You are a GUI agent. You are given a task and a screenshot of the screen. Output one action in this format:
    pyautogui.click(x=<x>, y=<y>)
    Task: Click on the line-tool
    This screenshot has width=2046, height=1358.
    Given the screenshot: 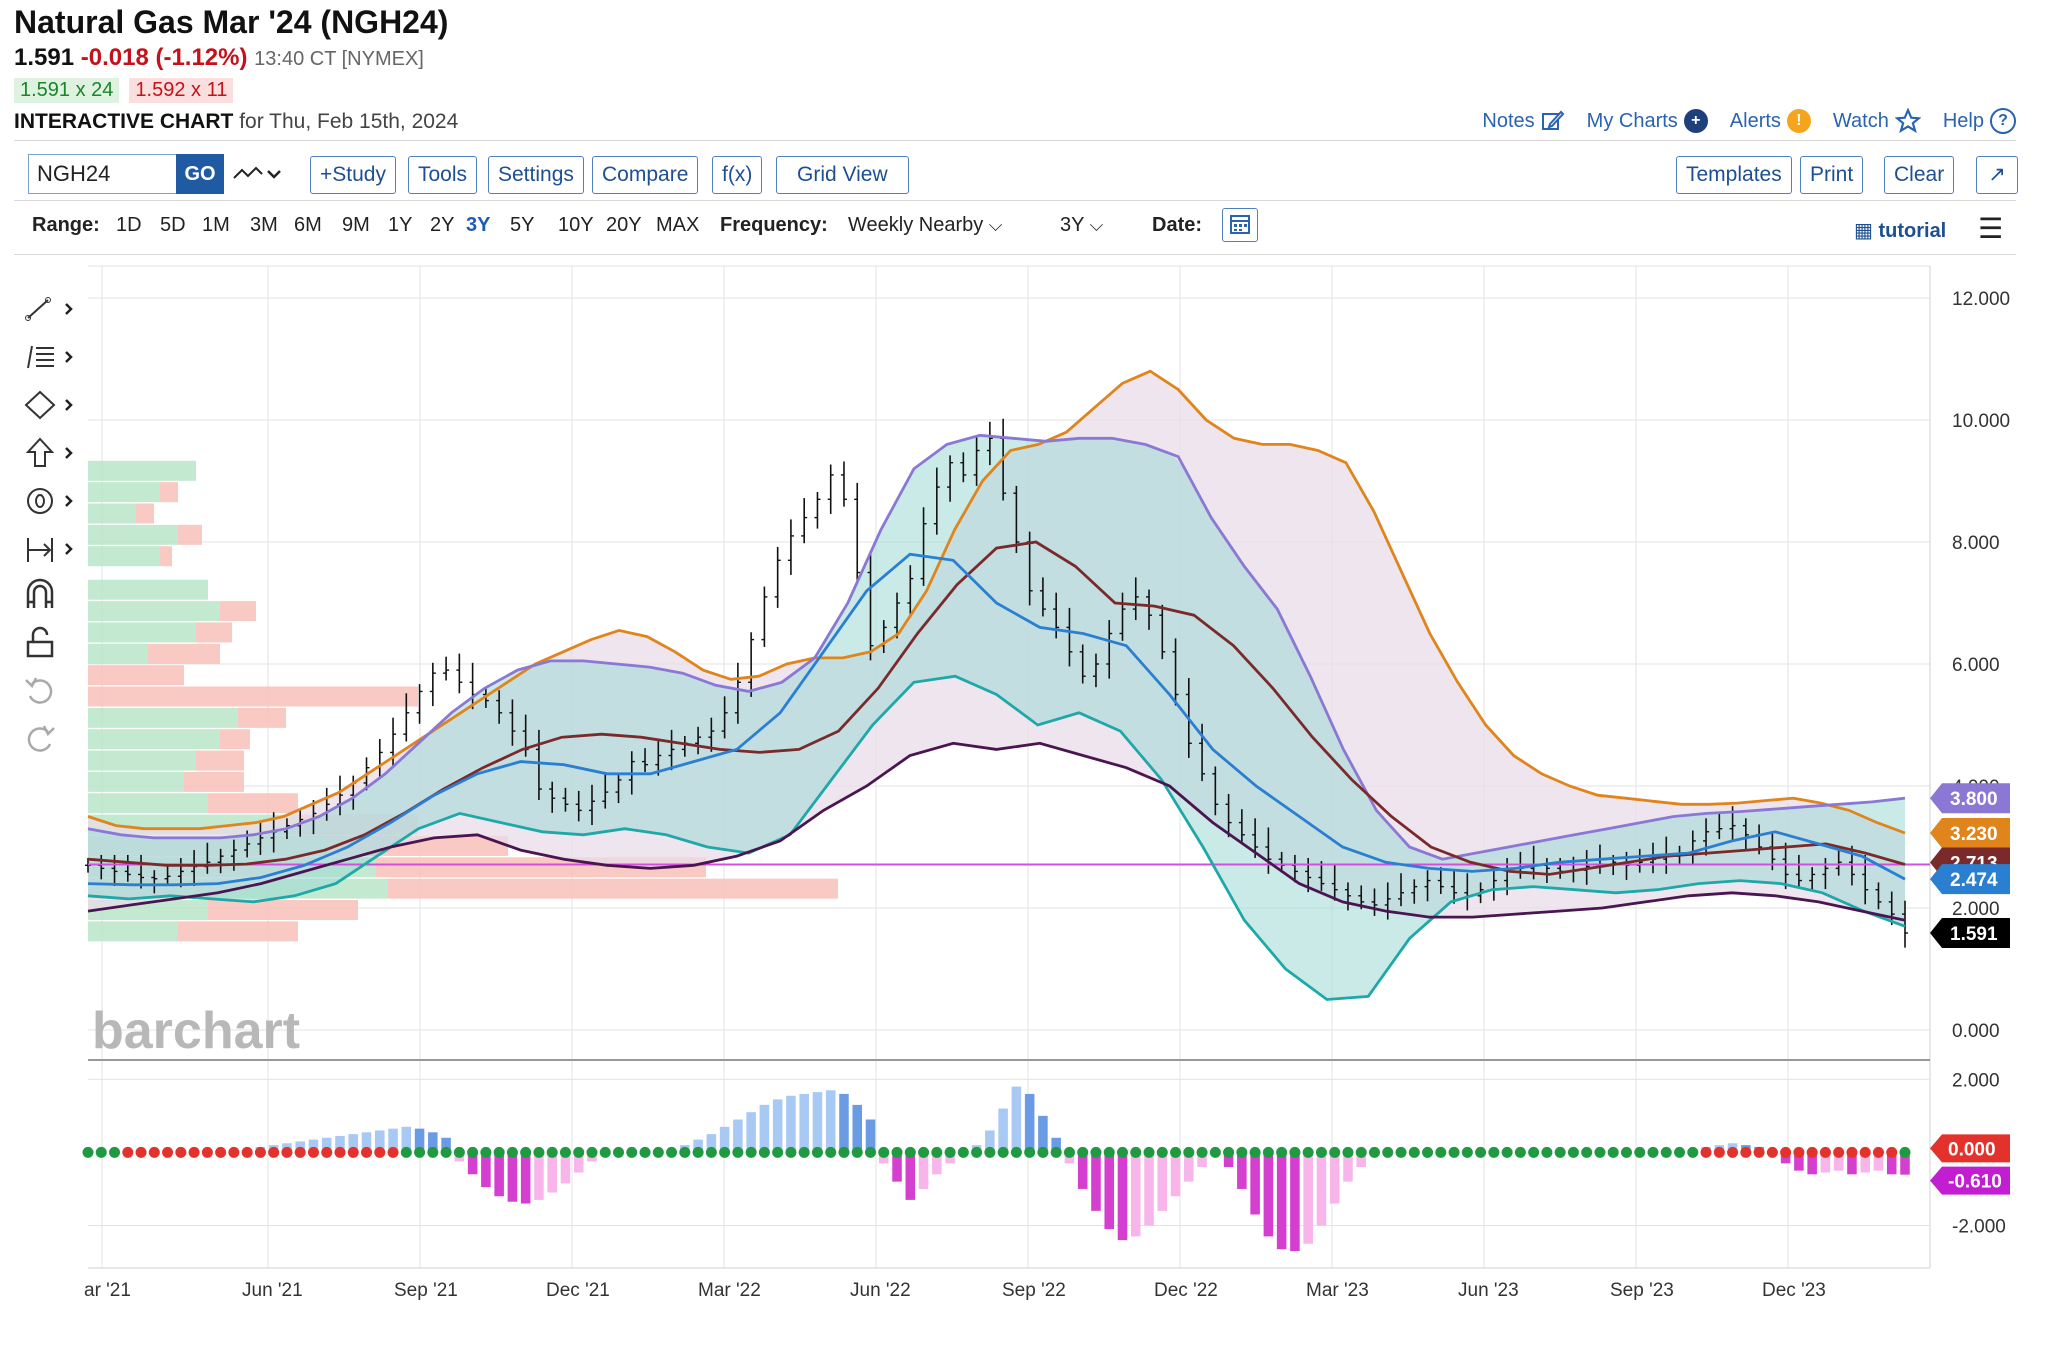 What is the action you would take?
    pyautogui.click(x=52, y=309)
    